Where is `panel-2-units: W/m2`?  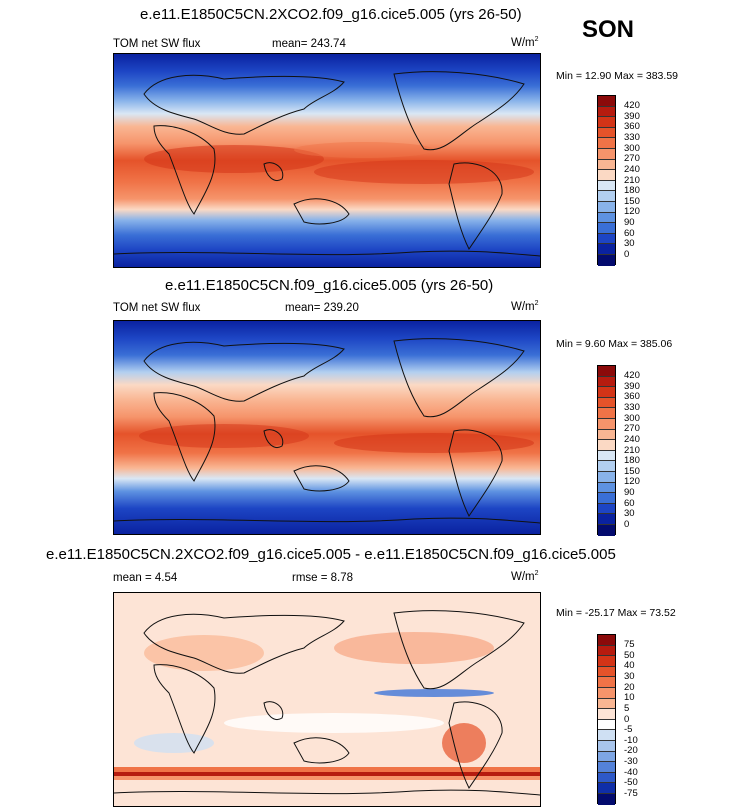 panel-2-units: W/m2 is located at coordinates (525, 306).